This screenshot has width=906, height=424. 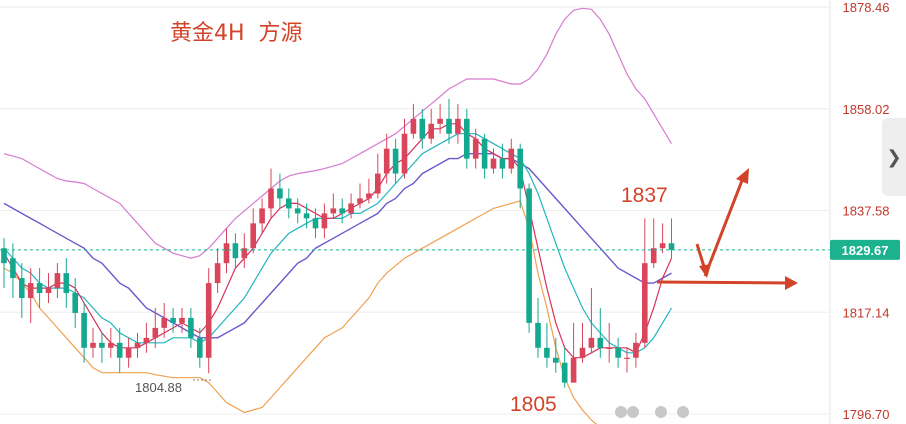 What do you see at coordinates (894, 157) in the screenshot?
I see `expand-panel-chevron-icon: ❯` at bounding box center [894, 157].